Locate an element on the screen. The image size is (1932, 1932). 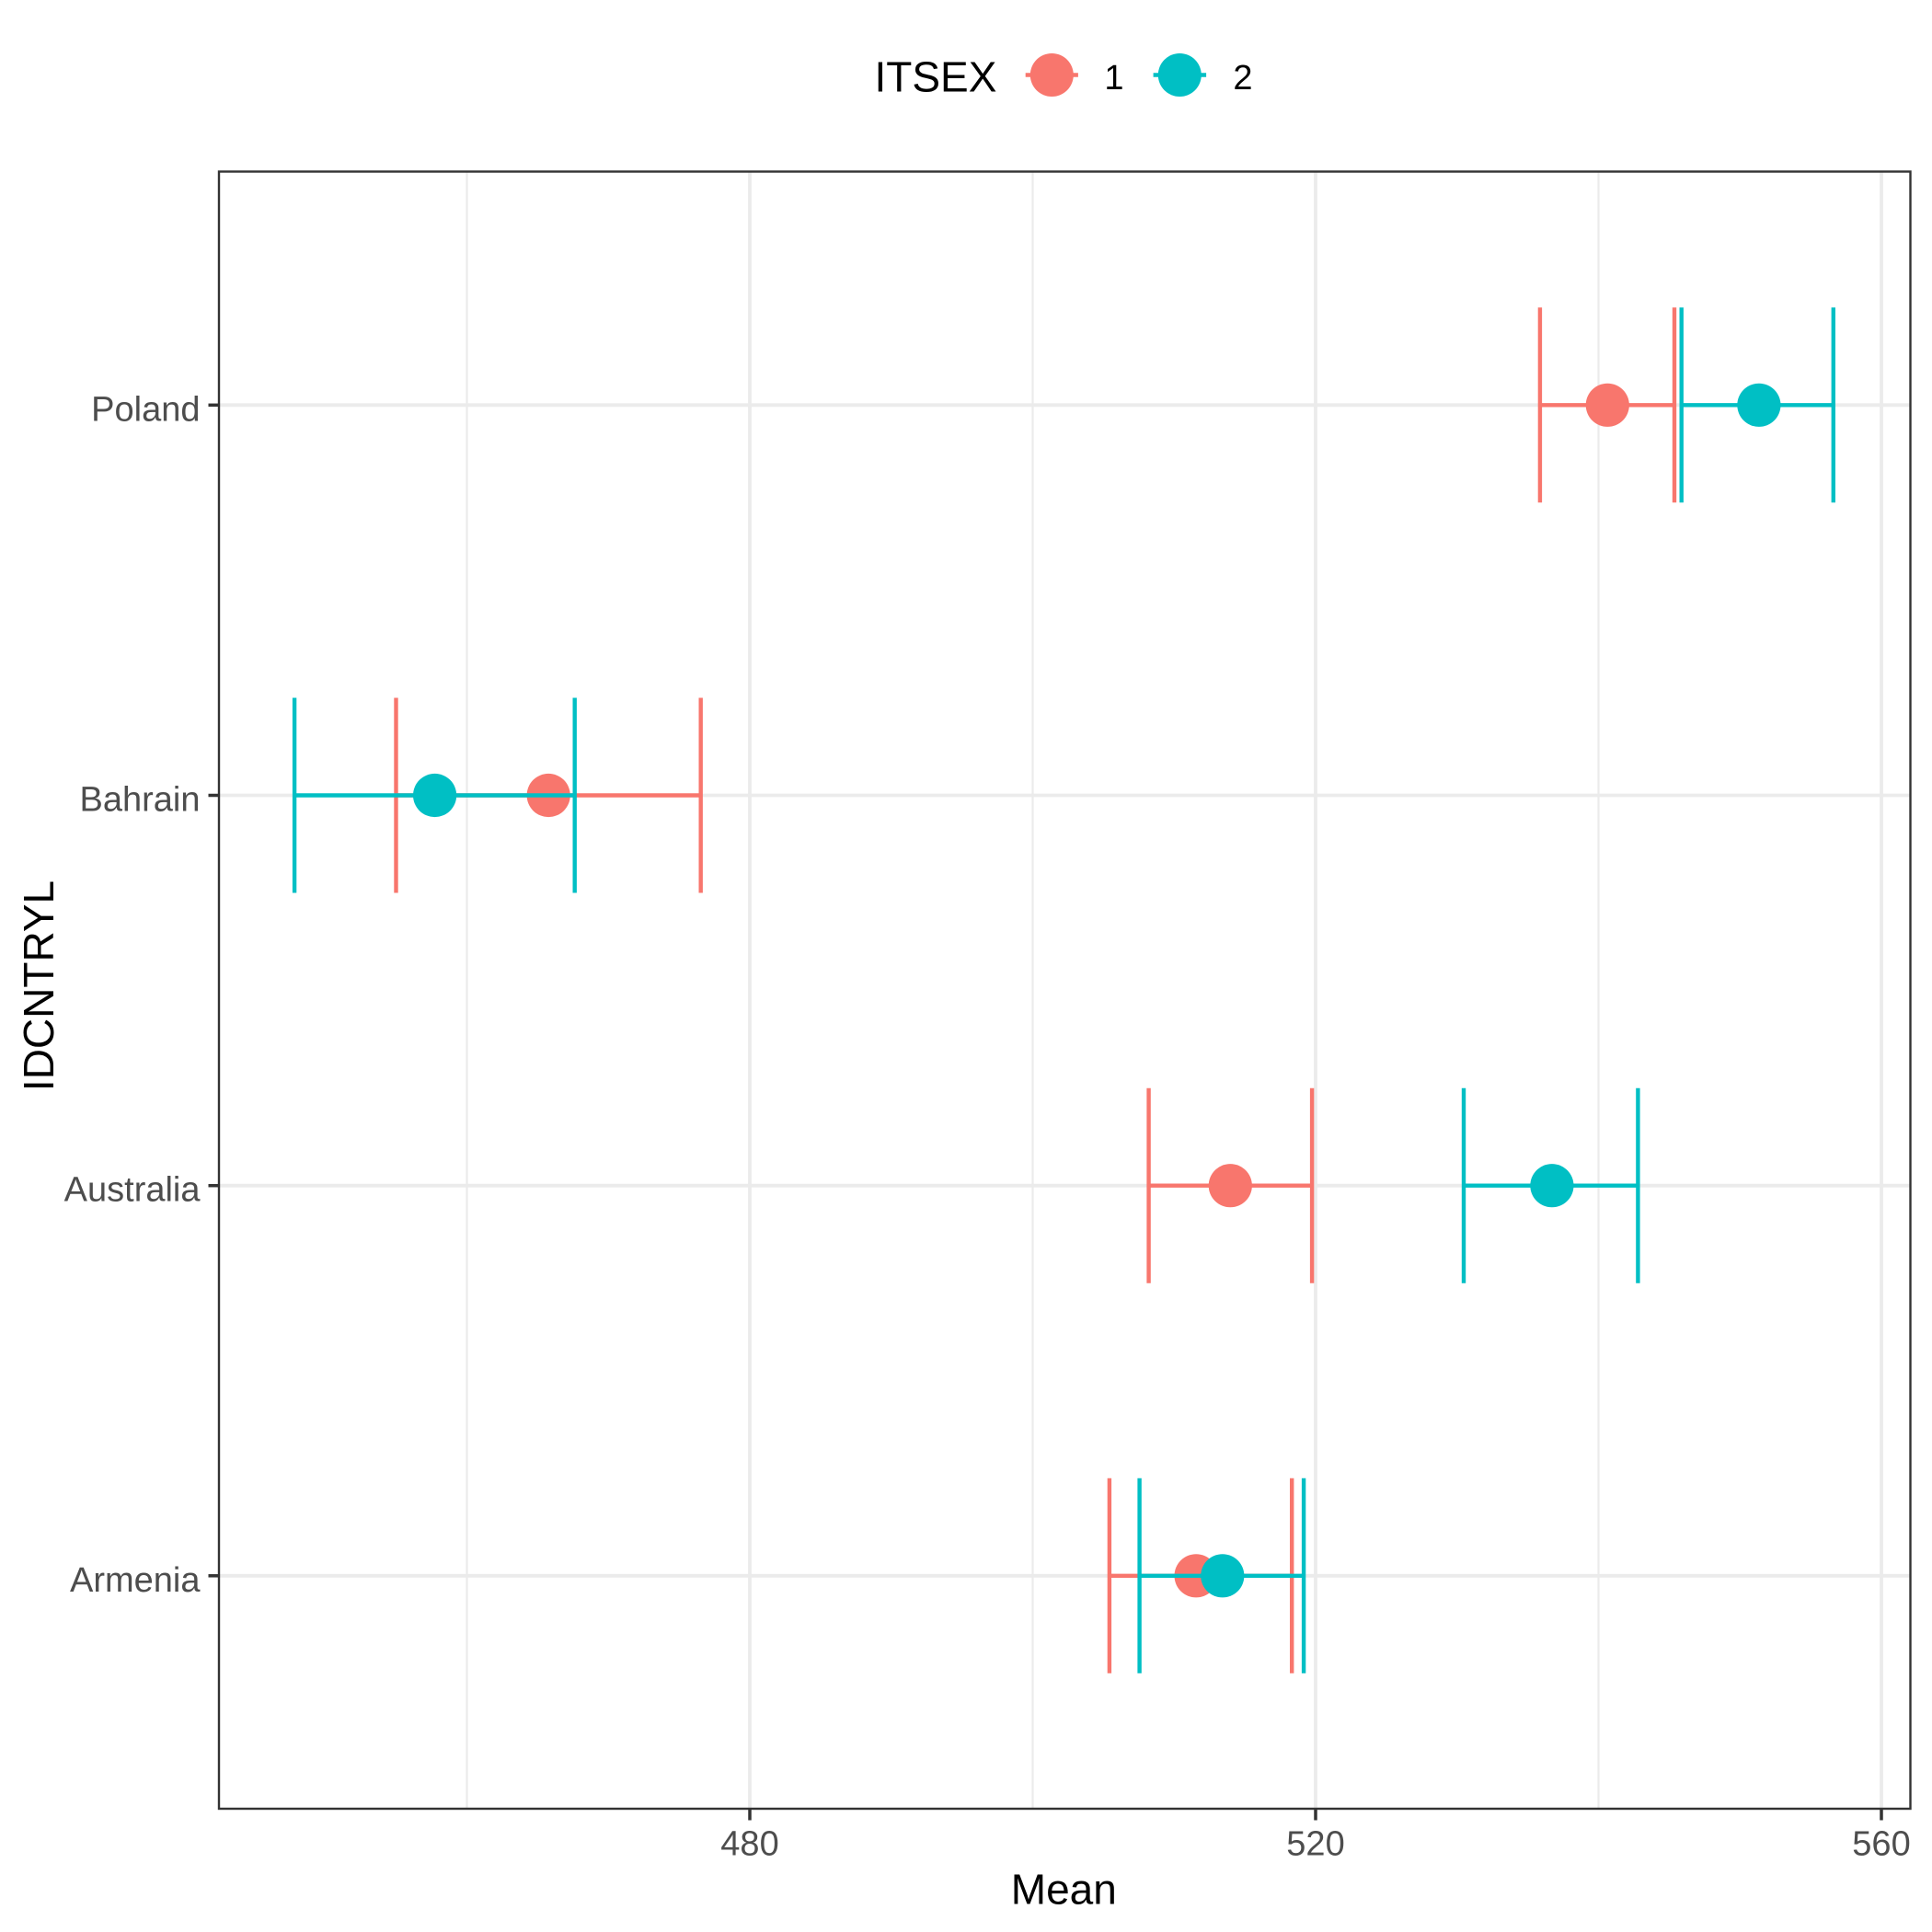
svg-text: ITSEX is located at coordinates (936, 76).